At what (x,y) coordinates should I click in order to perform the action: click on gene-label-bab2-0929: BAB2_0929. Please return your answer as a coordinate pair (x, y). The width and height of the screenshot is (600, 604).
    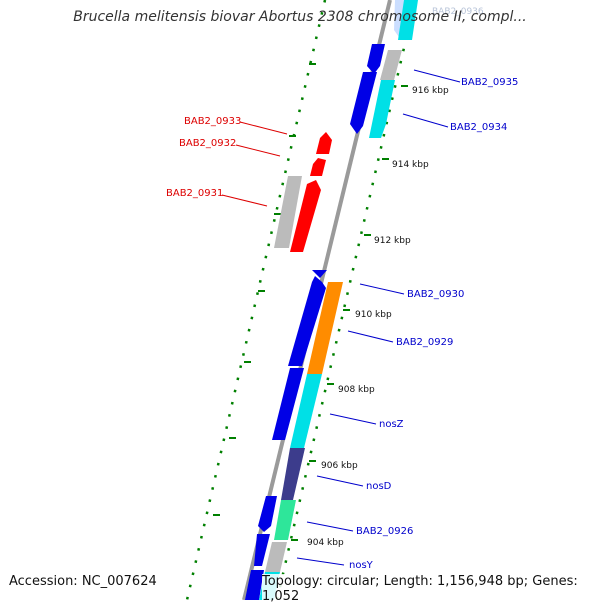
    Looking at the image, I should click on (424, 342).